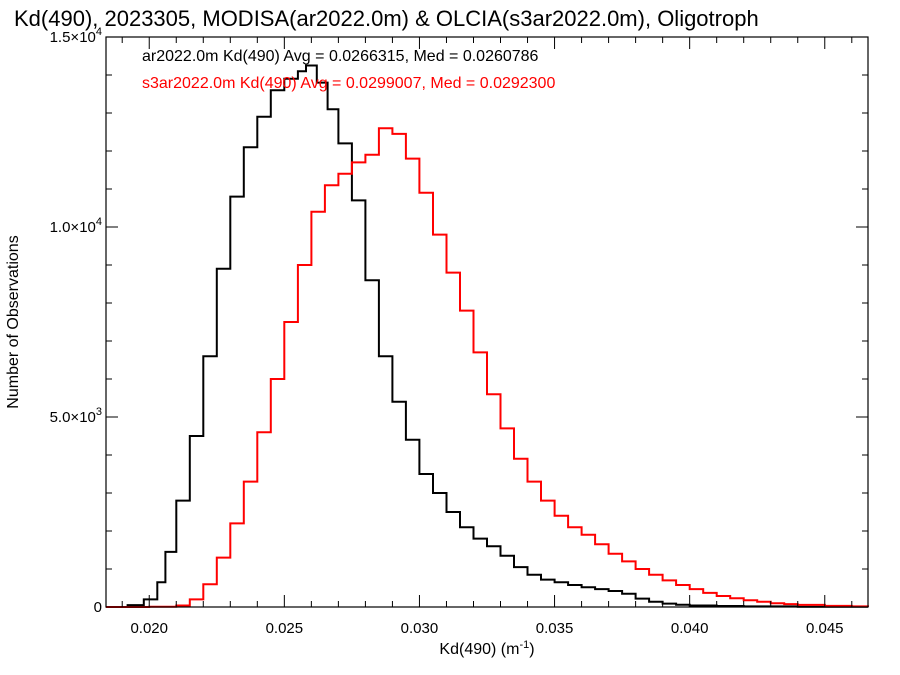  I want to click on x-tick-label: 0.045, so click(825, 628).